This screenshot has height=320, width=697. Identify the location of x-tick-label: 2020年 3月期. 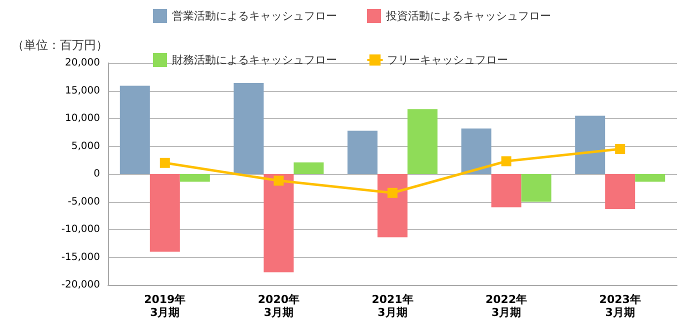
(279, 306).